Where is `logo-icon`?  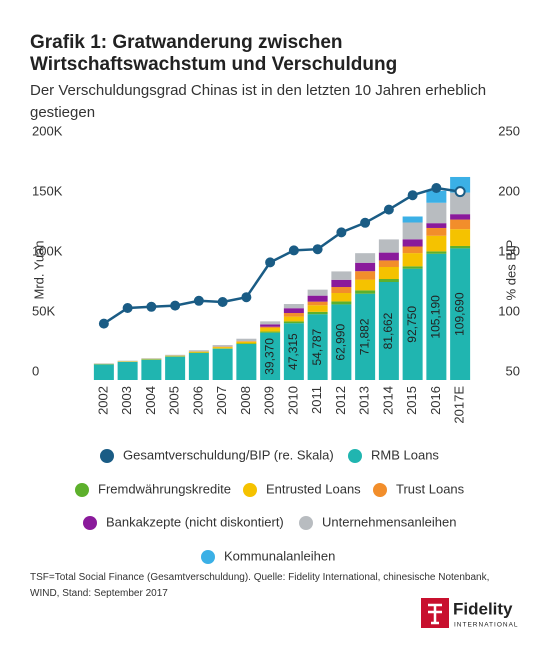 logo-icon is located at coordinates (435, 614).